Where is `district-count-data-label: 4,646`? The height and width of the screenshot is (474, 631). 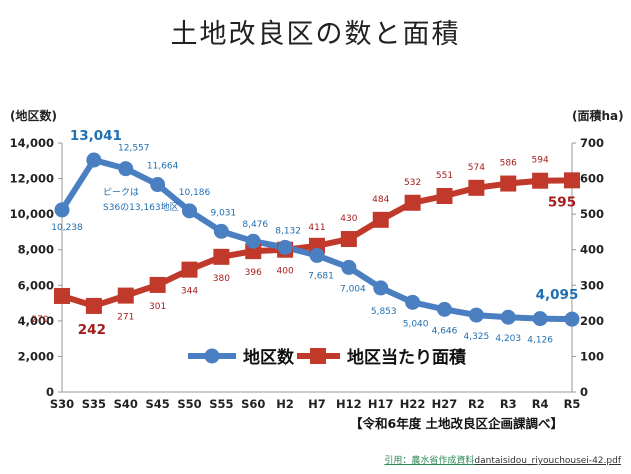 district-count-data-label: 4,646 is located at coordinates (445, 331).